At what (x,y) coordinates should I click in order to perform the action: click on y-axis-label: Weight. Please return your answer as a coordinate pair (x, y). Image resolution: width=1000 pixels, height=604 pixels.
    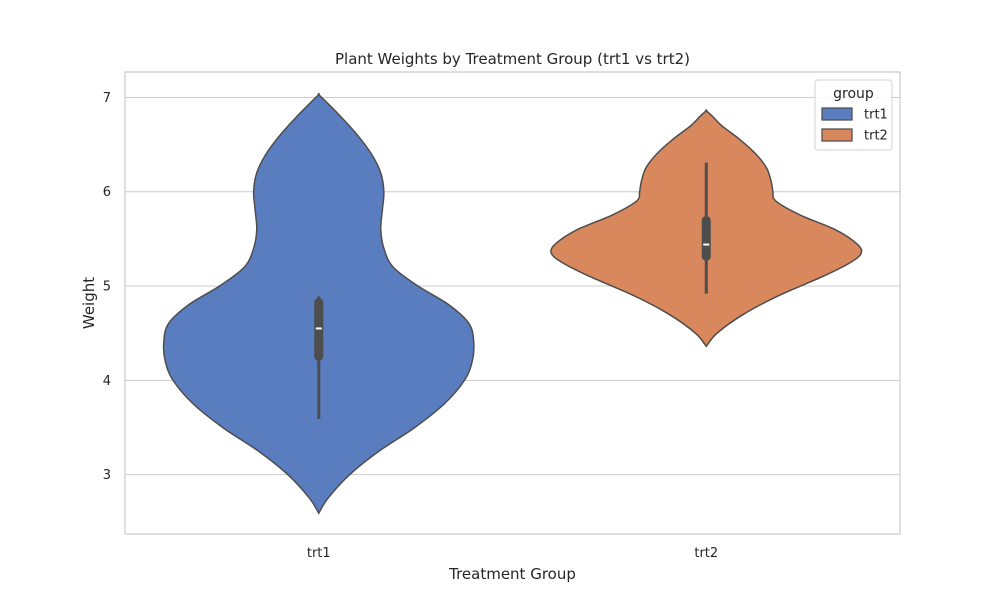
    Looking at the image, I should click on (89, 303).